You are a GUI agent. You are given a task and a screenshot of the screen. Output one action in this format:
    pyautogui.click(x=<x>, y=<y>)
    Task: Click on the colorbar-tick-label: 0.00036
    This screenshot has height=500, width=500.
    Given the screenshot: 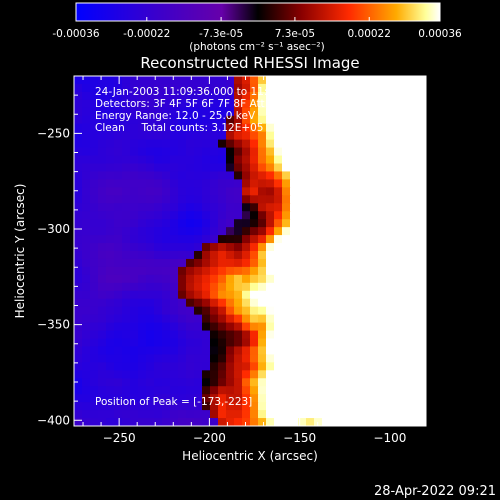 What is the action you would take?
    pyautogui.click(x=440, y=34)
    